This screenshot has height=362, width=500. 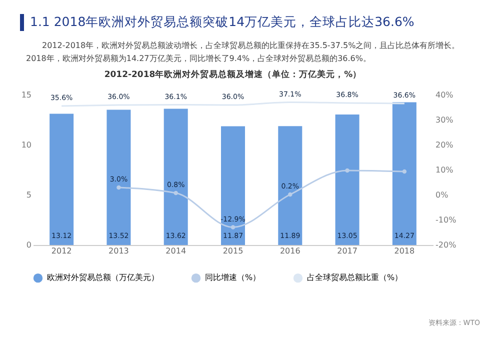 What do you see at coordinates (29, 245) in the screenshot?
I see `y-tick-label: 0` at bounding box center [29, 245].